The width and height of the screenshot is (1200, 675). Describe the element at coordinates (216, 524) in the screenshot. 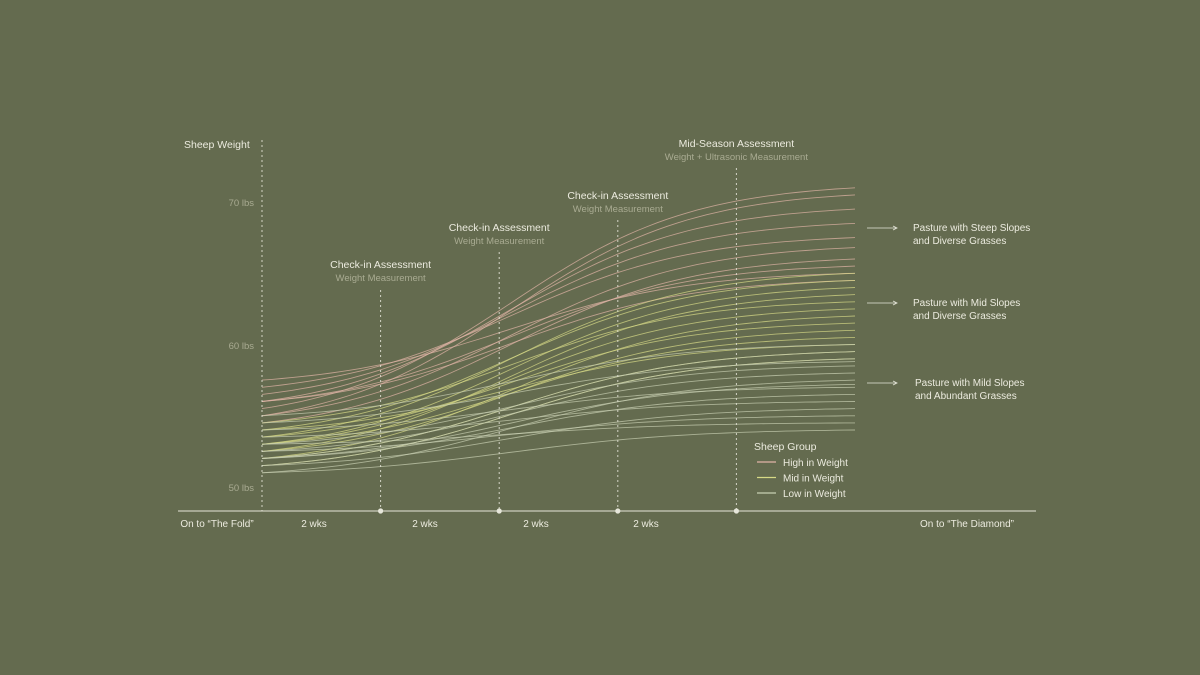

I see `x-axis-label: On to “The Fold”` at that location.